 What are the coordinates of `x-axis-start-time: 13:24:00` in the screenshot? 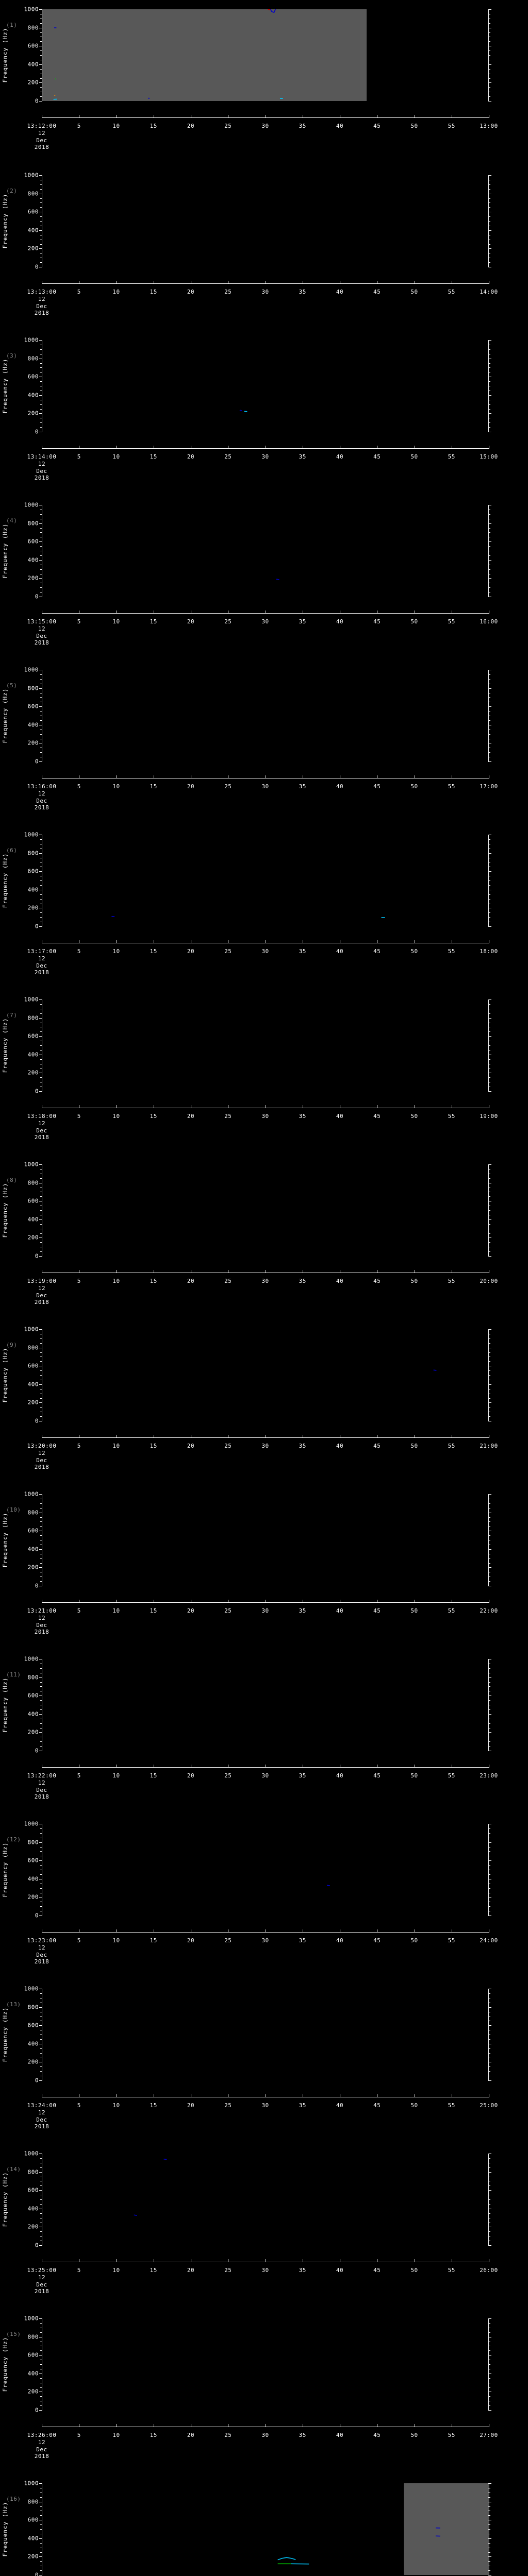 It's located at (42, 2105).